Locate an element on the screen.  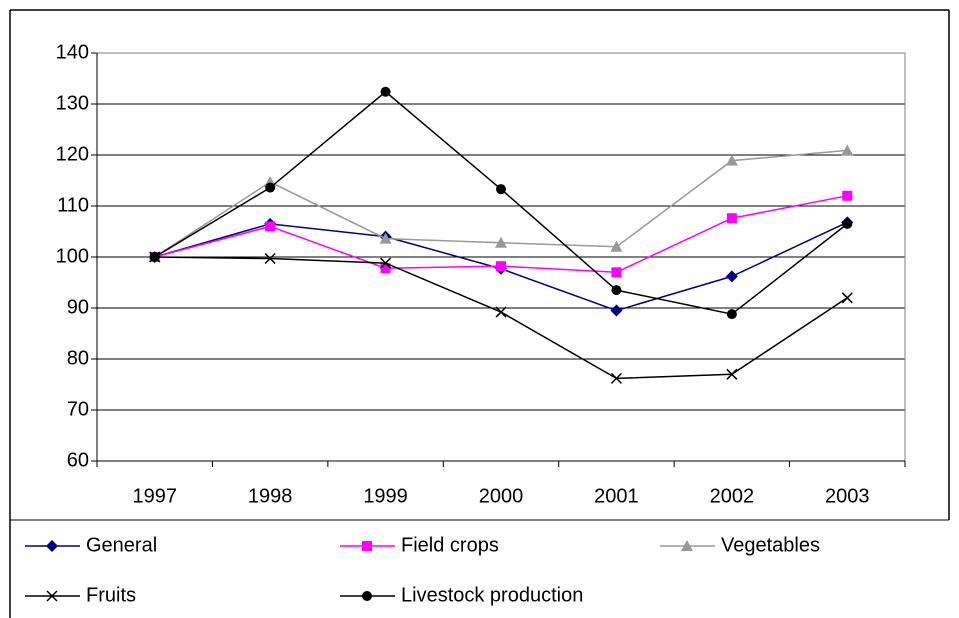
x-tick-label: 2003 is located at coordinates (847, 496).